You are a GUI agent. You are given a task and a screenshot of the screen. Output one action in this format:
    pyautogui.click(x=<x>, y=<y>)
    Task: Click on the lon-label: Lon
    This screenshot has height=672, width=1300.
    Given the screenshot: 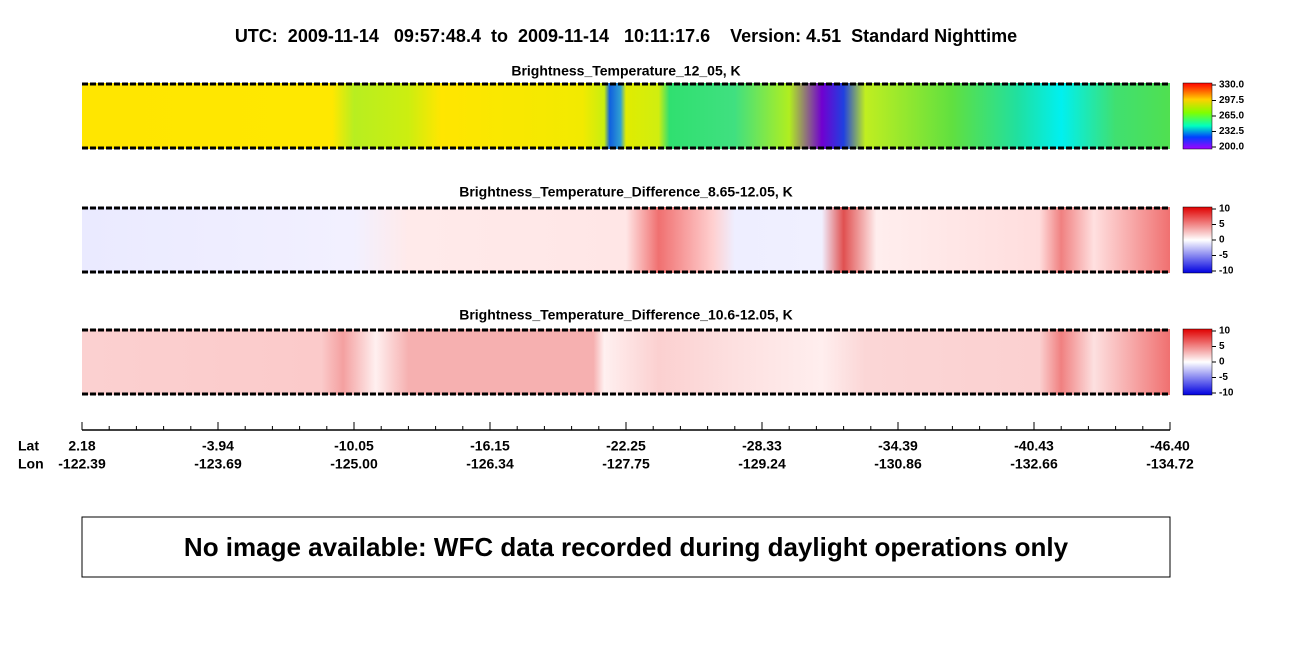 What is the action you would take?
    pyautogui.click(x=31, y=464)
    